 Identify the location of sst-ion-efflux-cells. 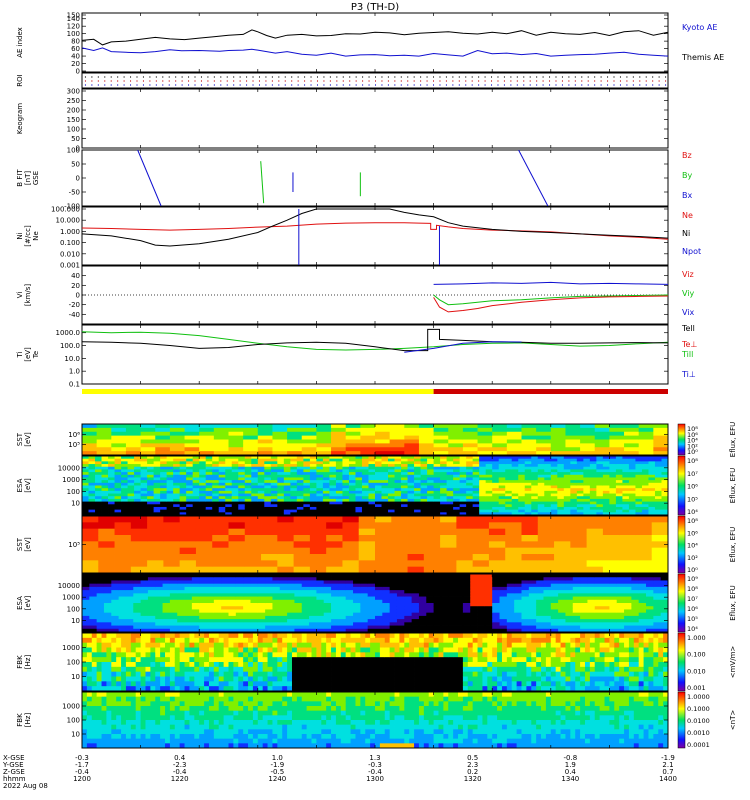
(375, 440).